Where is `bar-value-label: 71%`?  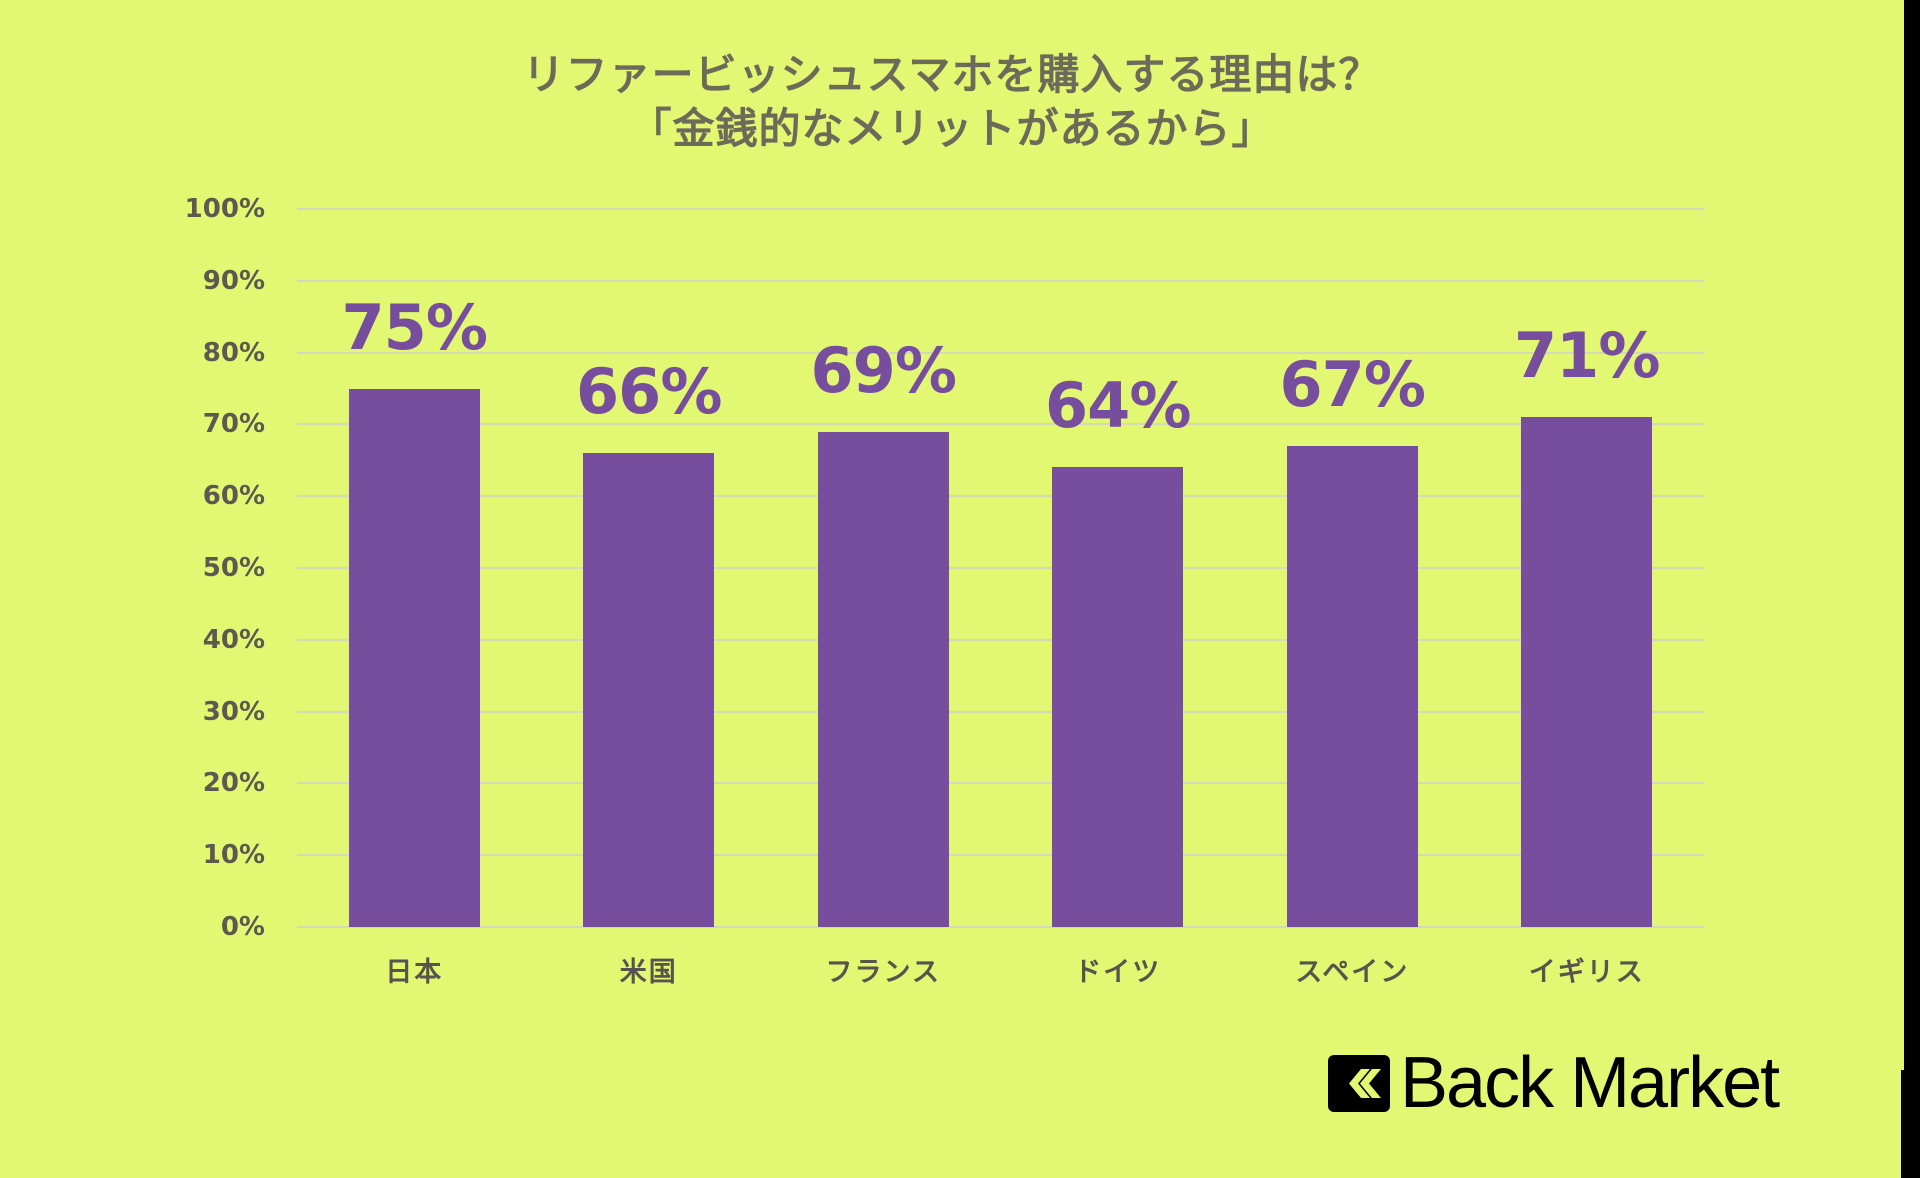 bar-value-label: 71% is located at coordinates (1587, 356).